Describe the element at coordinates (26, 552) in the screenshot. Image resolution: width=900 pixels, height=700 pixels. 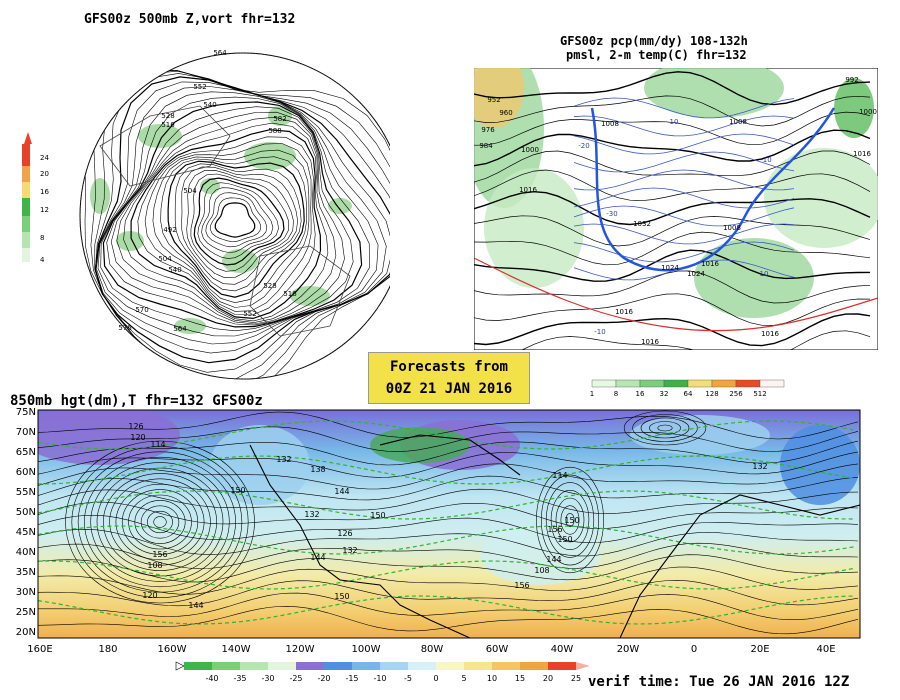
I see `latitude-label: 40N` at that location.